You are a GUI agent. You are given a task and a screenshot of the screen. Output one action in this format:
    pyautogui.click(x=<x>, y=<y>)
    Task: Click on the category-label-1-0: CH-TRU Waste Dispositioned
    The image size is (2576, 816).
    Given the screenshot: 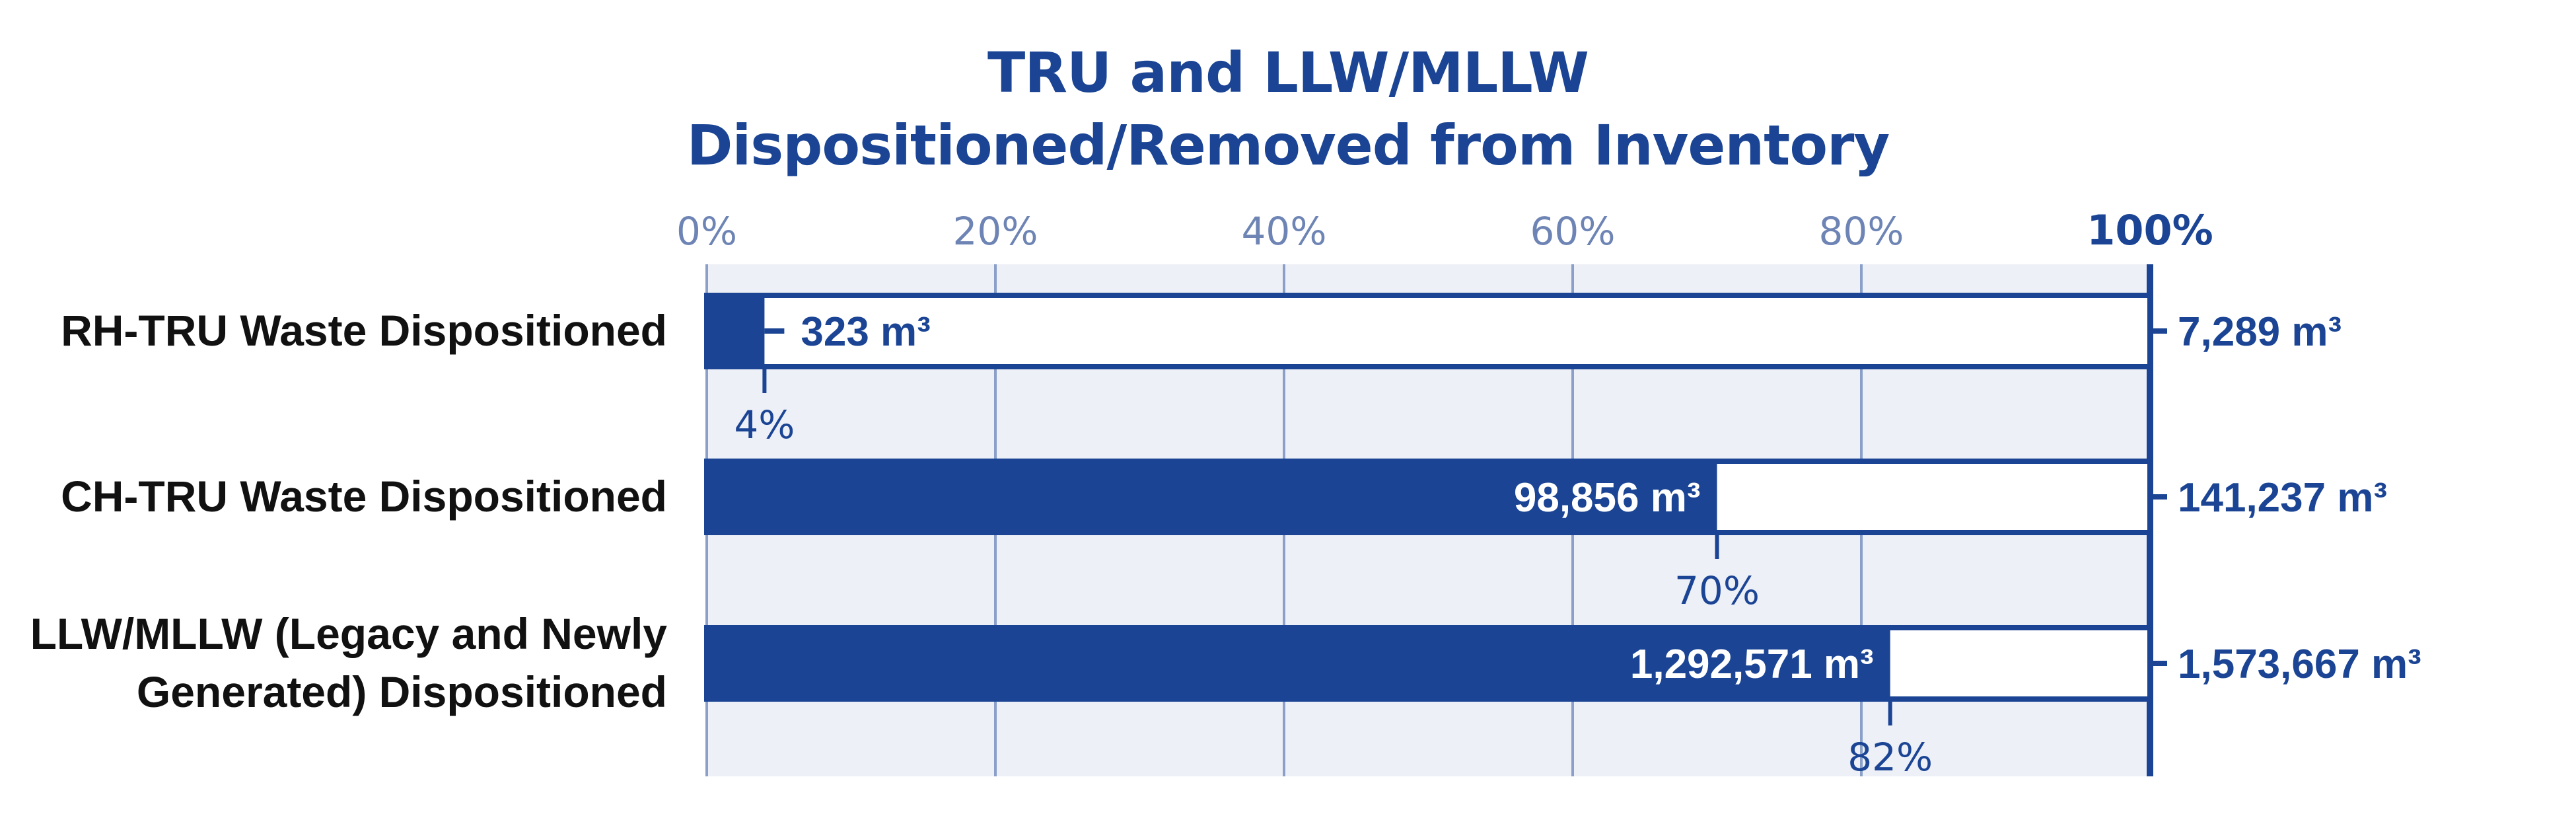 What is the action you would take?
    pyautogui.click(x=364, y=496)
    